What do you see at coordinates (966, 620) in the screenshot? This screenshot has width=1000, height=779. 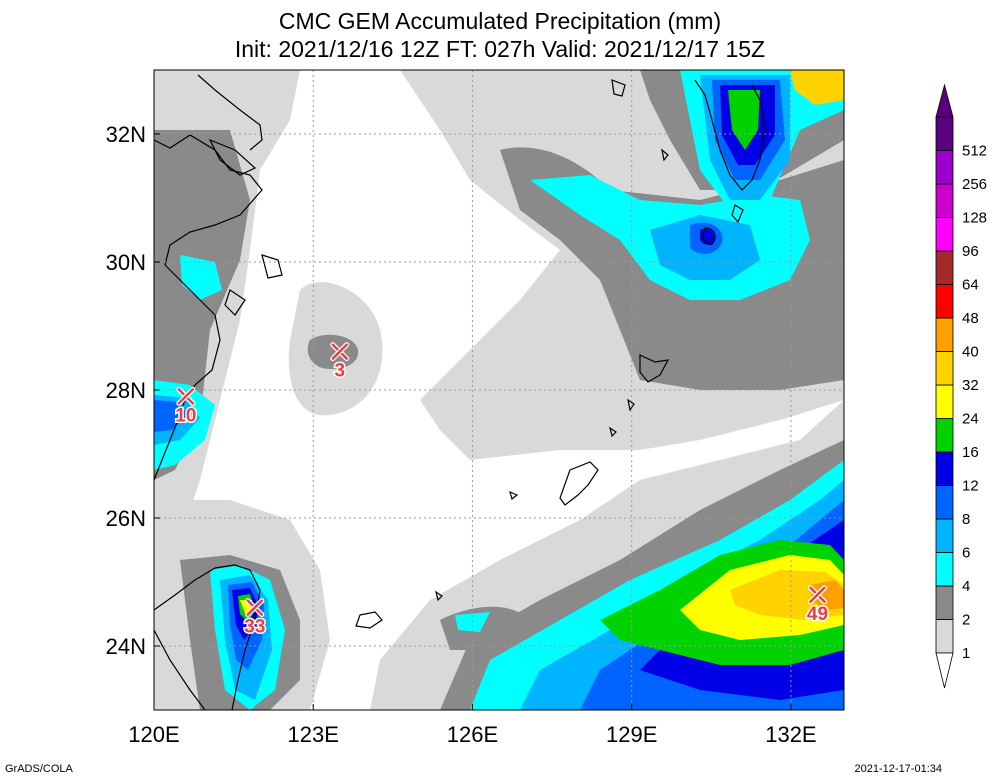 I see `legend-label: 2` at bounding box center [966, 620].